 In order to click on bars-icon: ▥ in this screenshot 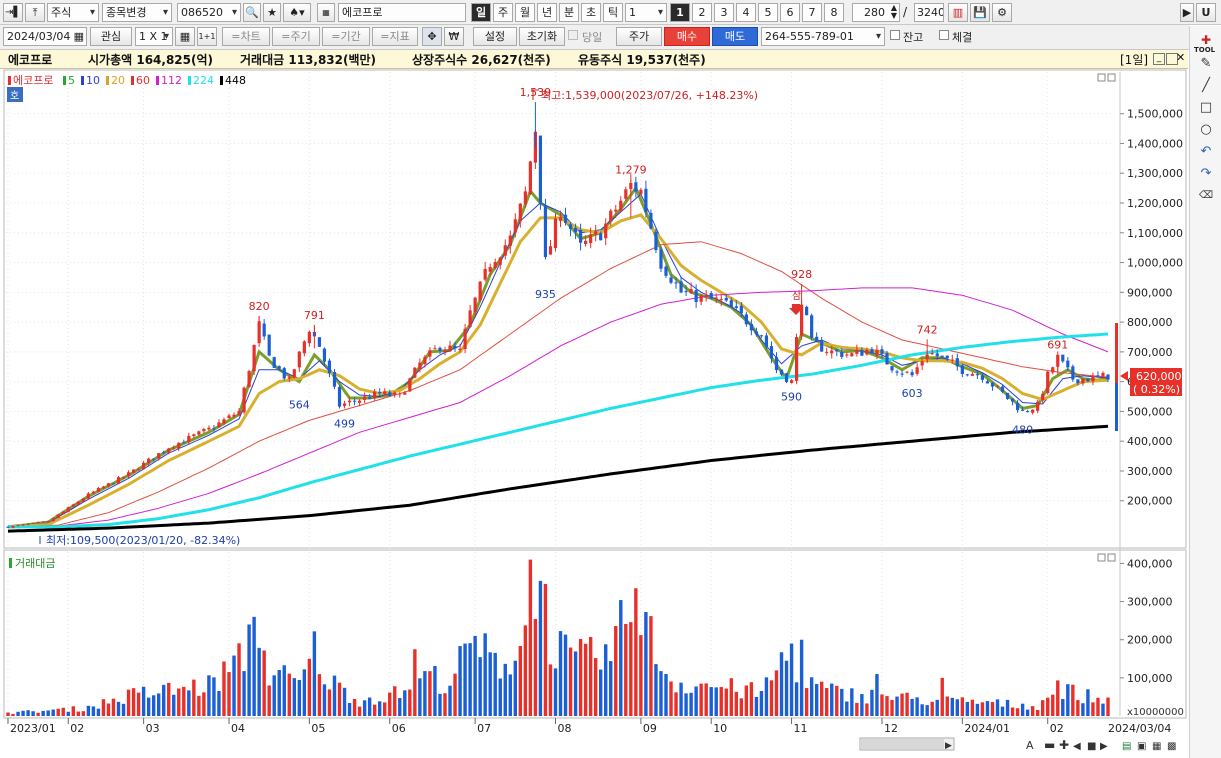, I will do `click(958, 12)`.